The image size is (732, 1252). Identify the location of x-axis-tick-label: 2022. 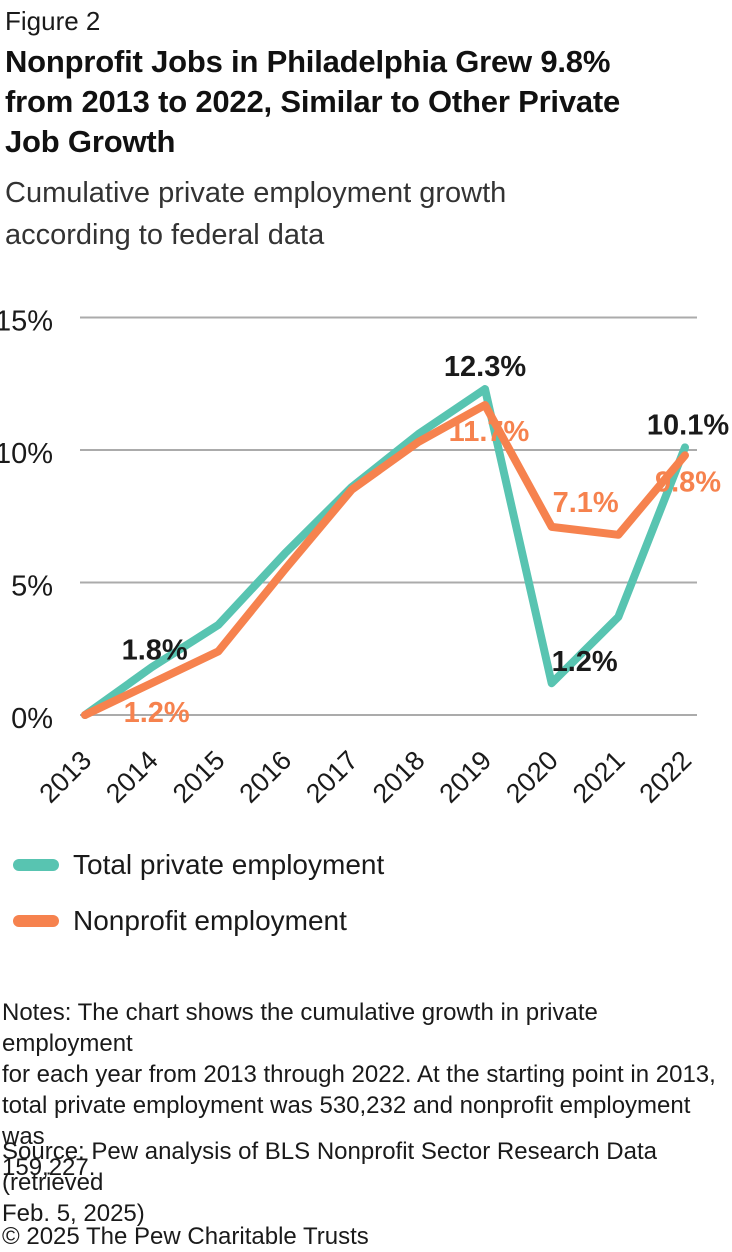
(666, 777).